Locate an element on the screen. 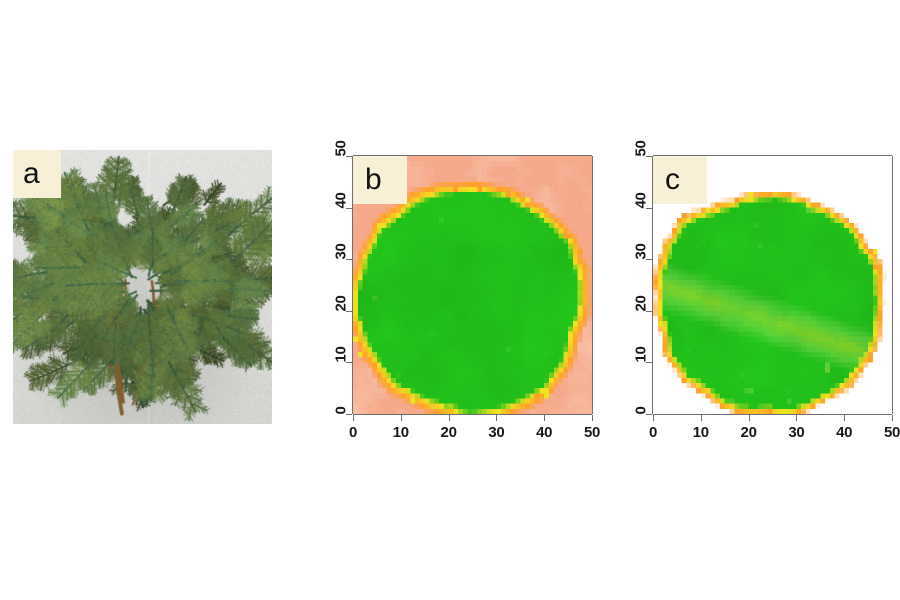  panel-c-plot: c 0 10 20 30 40 50 0 10 20 30 40 50 is located at coordinates (766, 290).